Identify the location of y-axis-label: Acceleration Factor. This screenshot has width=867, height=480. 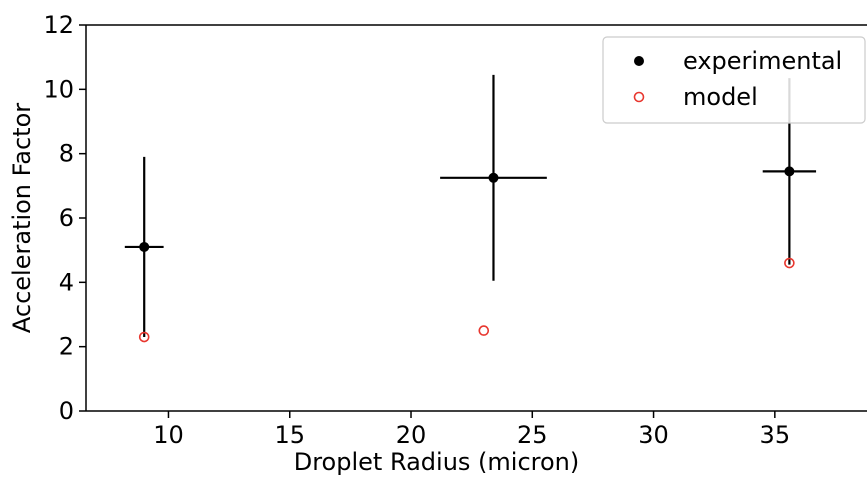
(22, 218).